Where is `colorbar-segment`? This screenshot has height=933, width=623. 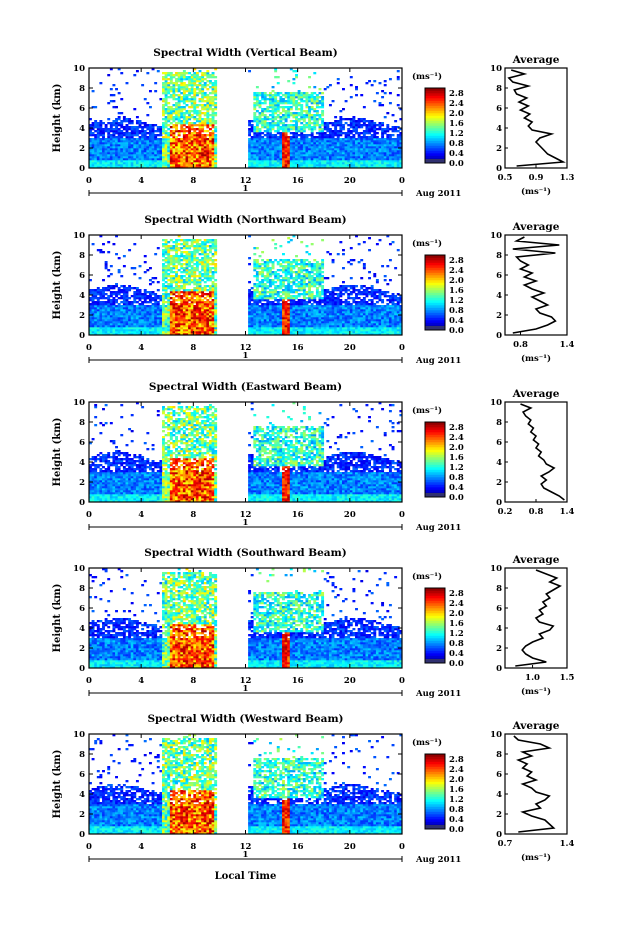
colorbar-segment is located at coordinates (435, 114).